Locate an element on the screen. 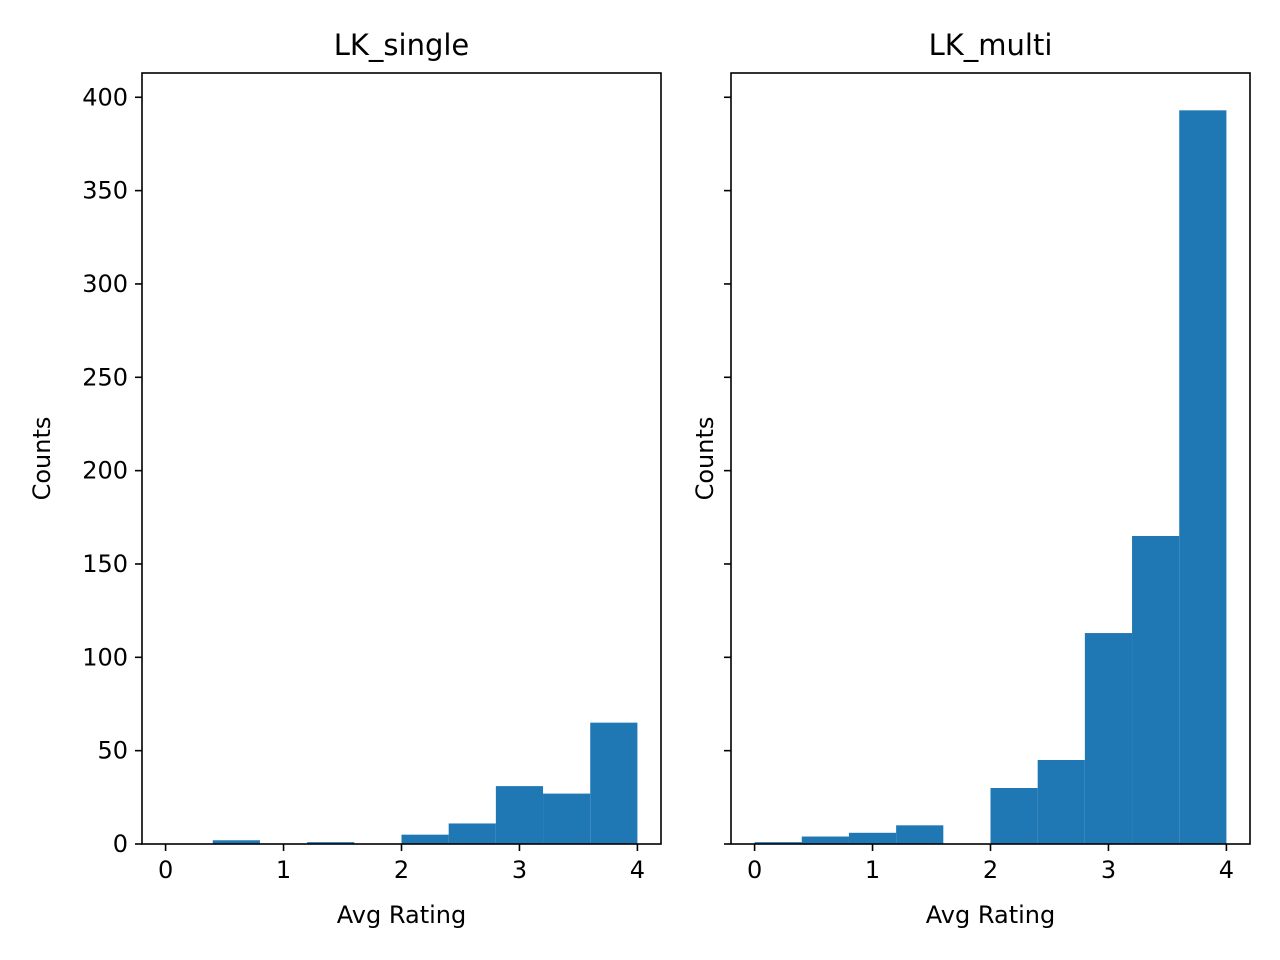 The height and width of the screenshot is (960, 1280). y-tick-label: 100 is located at coordinates (105, 657).